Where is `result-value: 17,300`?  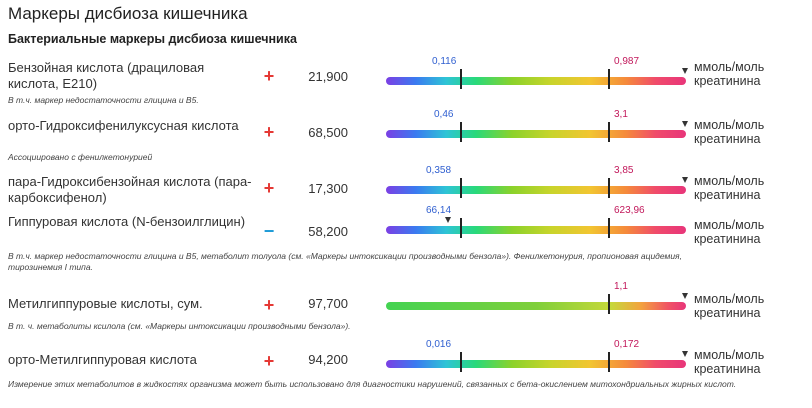 result-value: 17,300 is located at coordinates (328, 188).